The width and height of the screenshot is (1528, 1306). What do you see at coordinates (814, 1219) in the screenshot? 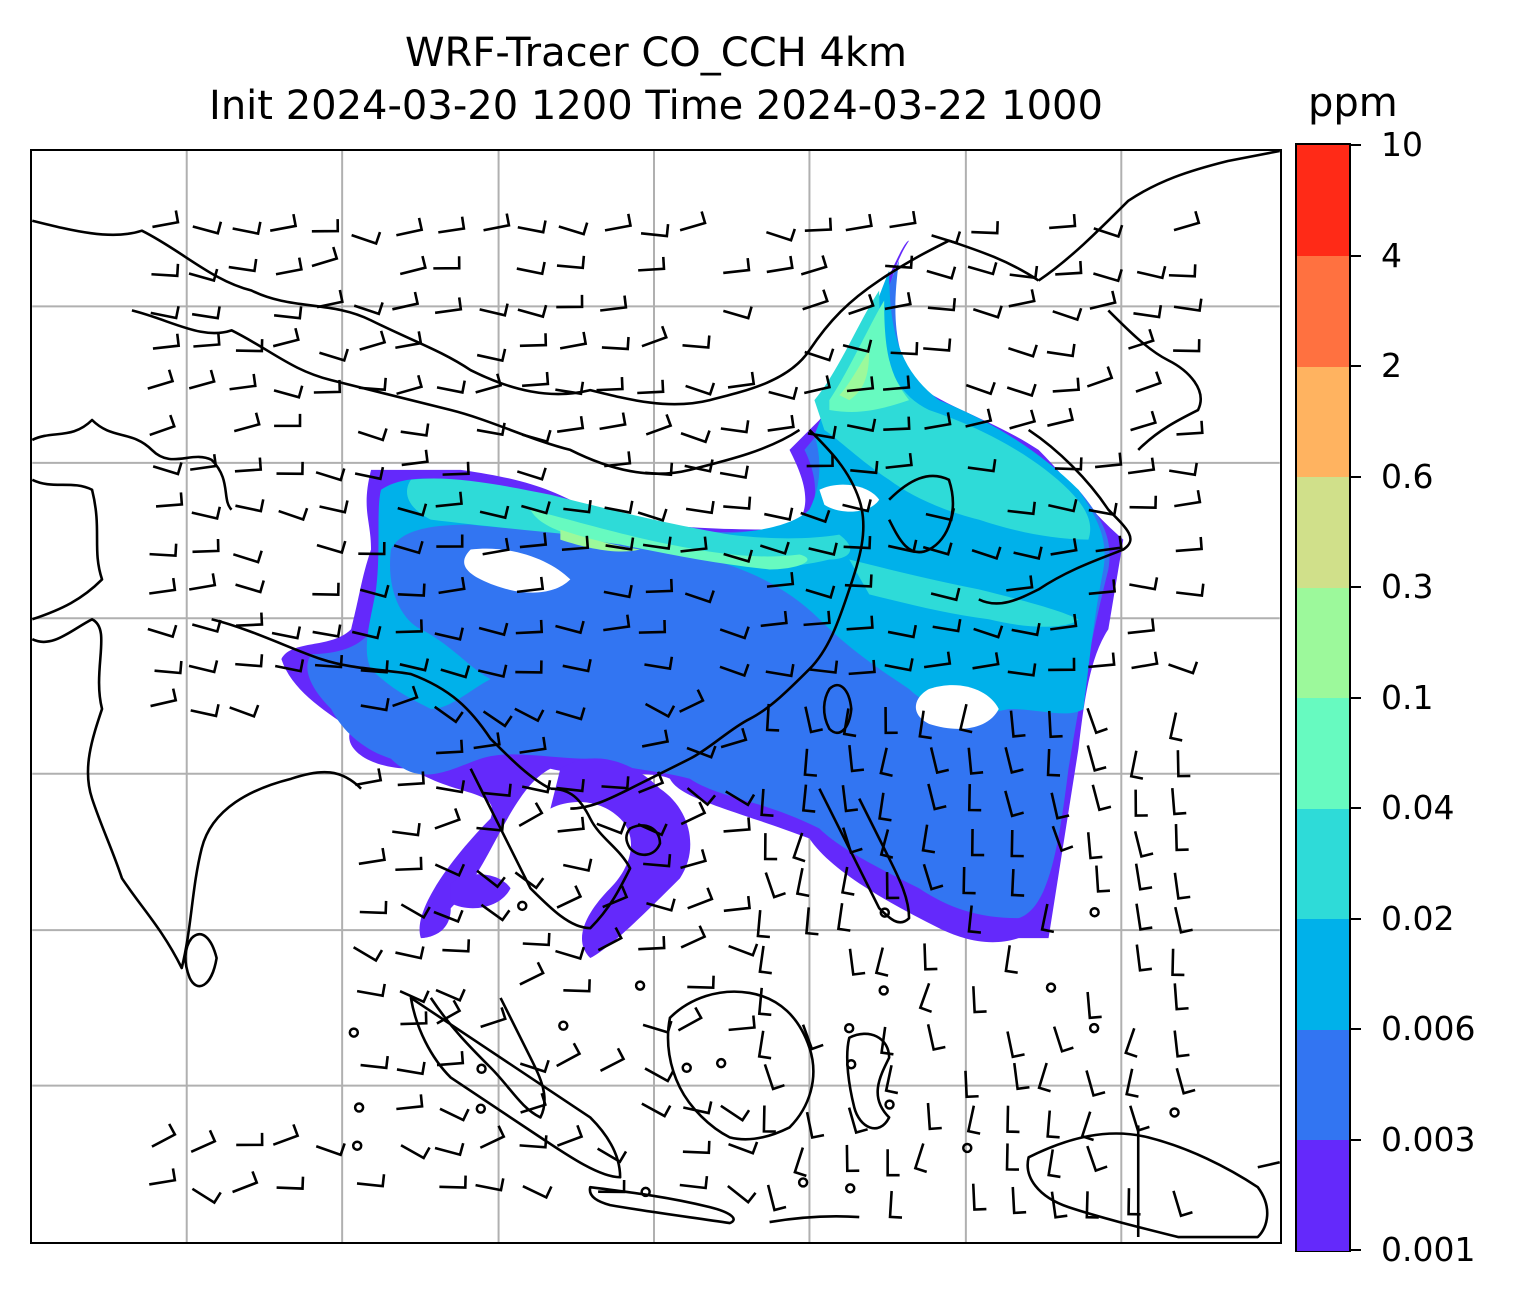
I see `coastline-timor` at bounding box center [814, 1219].